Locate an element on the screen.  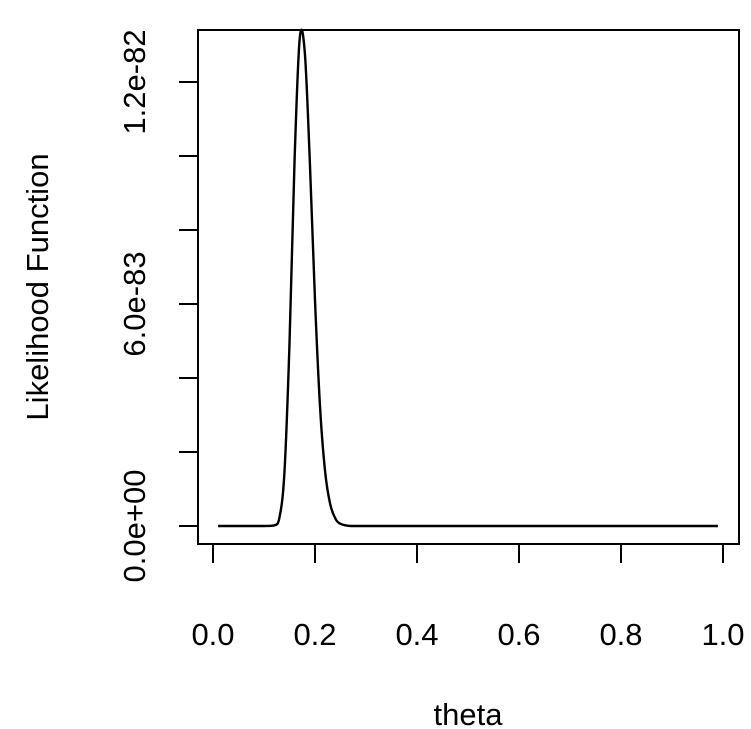
x-tick-label: 0.6 is located at coordinates (518, 634).